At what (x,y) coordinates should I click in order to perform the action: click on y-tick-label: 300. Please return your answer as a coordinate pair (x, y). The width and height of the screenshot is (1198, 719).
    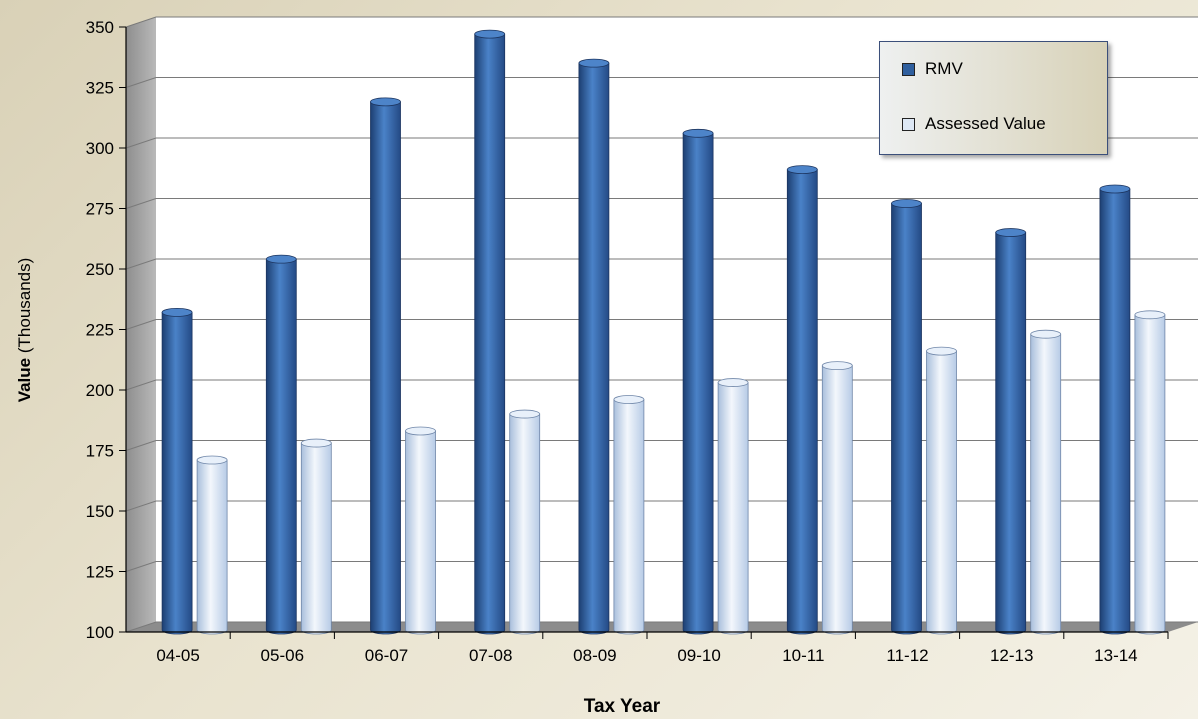
    Looking at the image, I should click on (100, 148).